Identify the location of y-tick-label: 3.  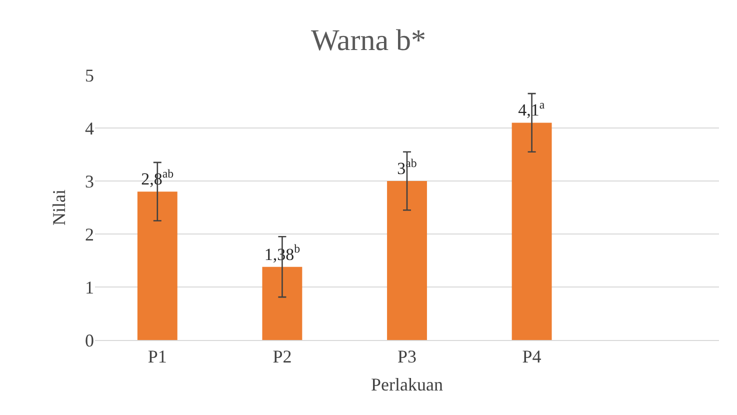
(89, 181).